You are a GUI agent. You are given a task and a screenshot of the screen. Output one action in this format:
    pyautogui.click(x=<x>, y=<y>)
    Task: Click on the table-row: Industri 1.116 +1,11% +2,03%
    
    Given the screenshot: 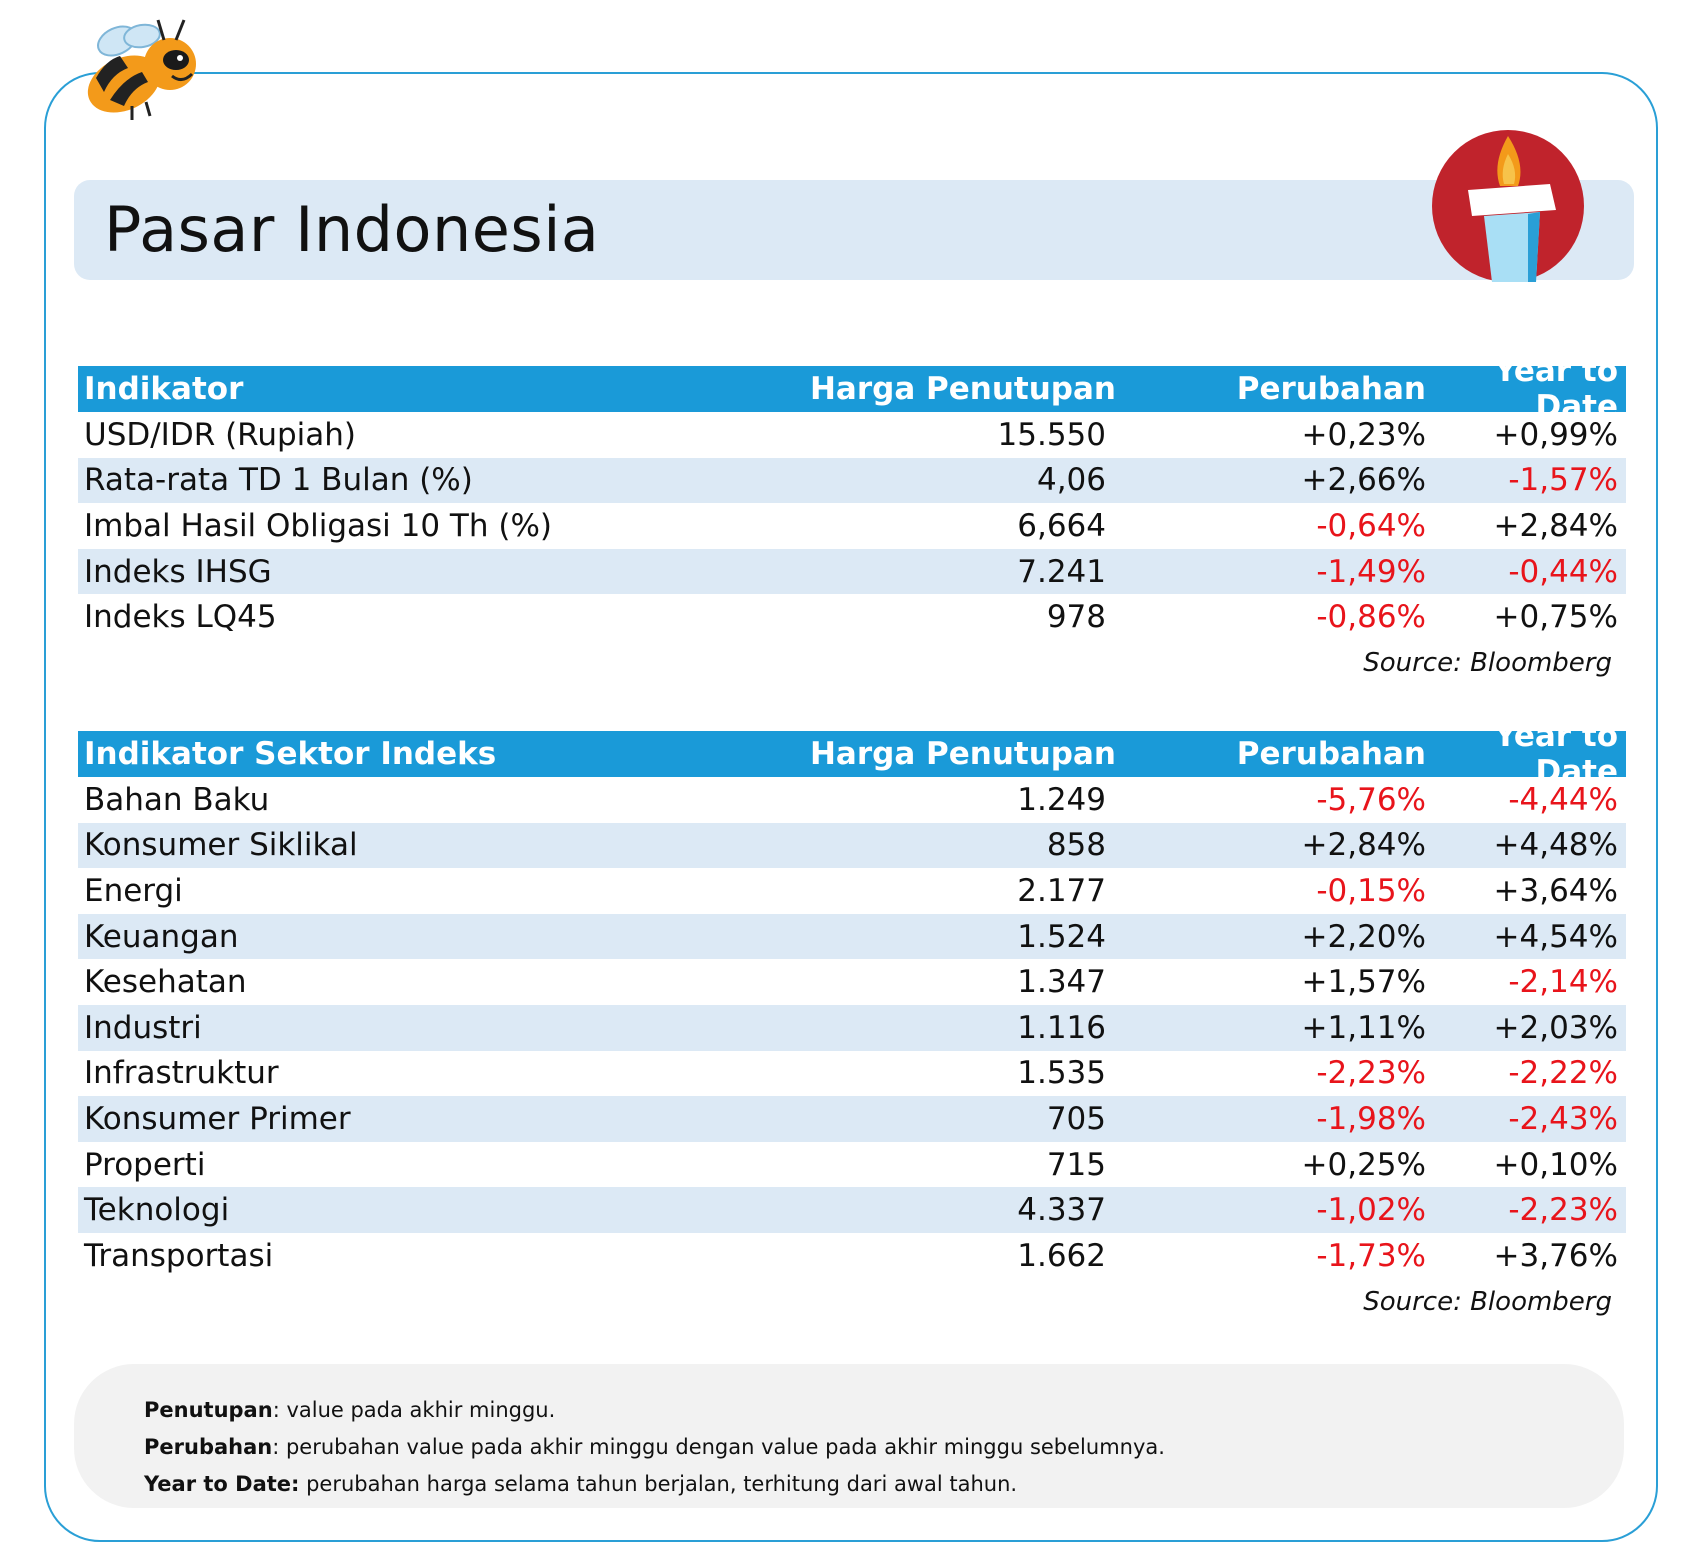 What is the action you would take?
    pyautogui.click(x=852, y=1027)
    